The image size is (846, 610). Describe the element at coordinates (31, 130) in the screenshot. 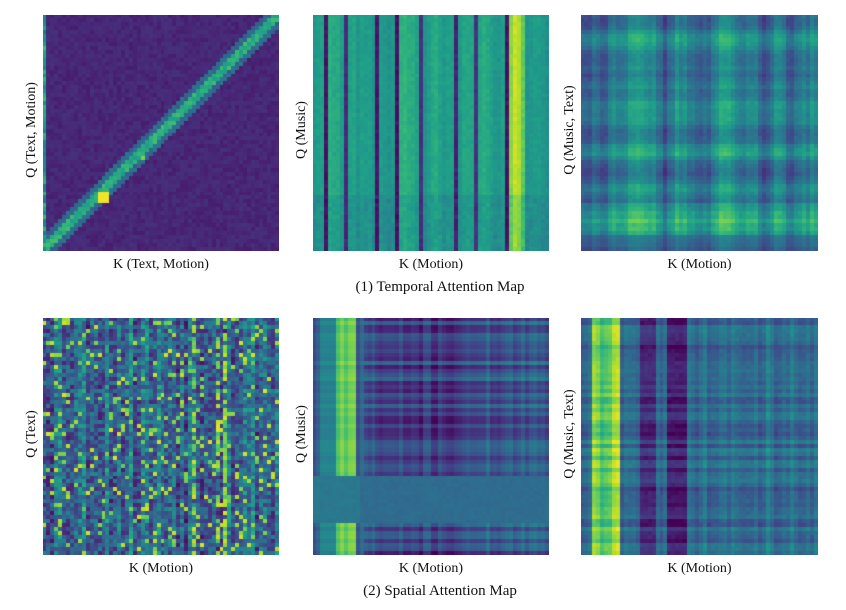

I see `y-axis-label: Q (Text, Motion)` at that location.